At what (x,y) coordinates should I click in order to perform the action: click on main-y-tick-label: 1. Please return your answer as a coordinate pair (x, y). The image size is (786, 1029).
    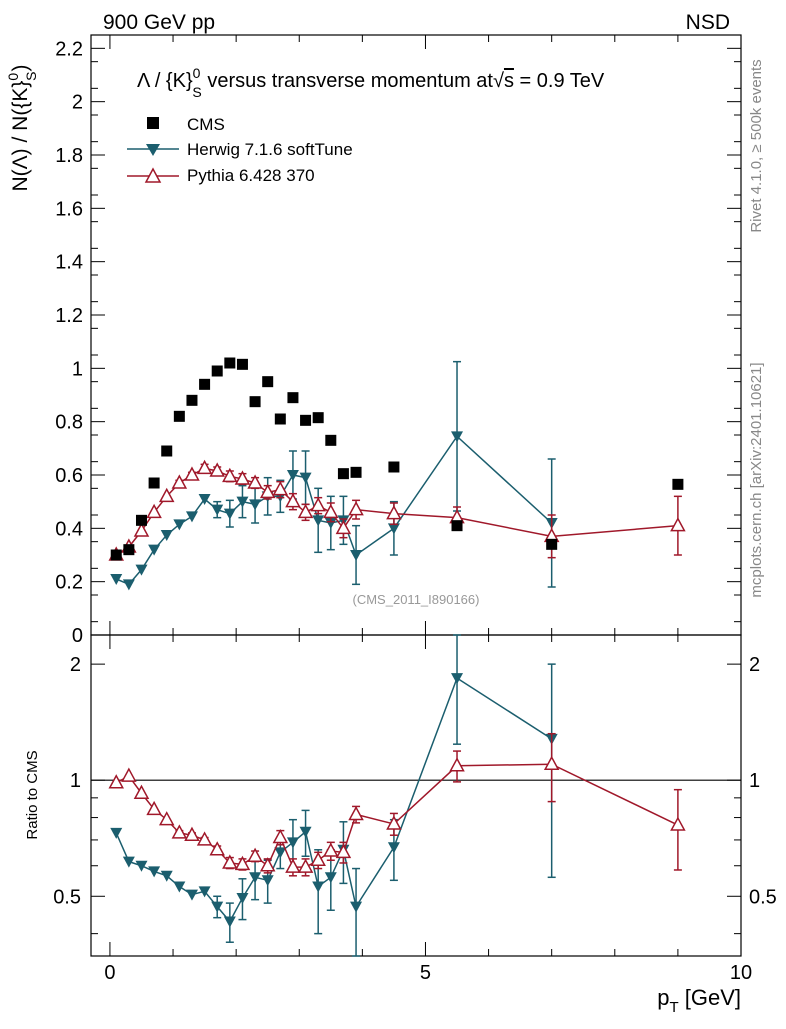
    Looking at the image, I should click on (77, 369).